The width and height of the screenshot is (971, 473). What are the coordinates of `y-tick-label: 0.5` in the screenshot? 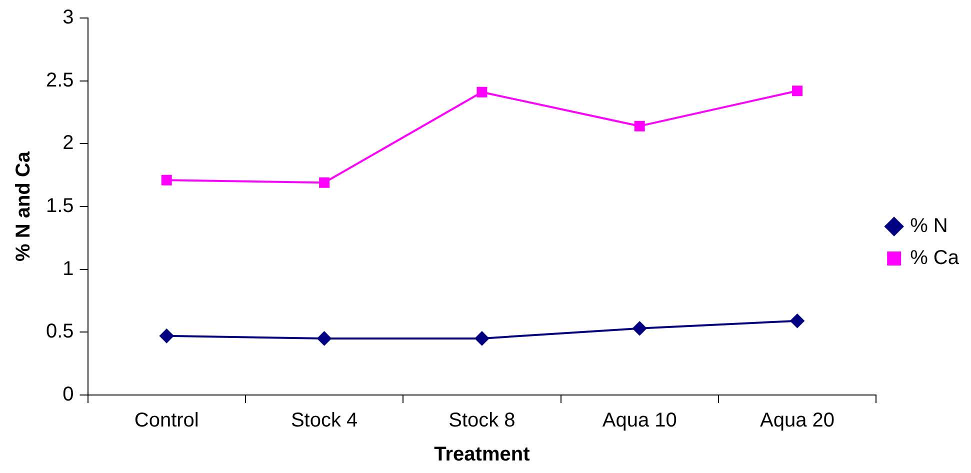 It's located at (60, 331).